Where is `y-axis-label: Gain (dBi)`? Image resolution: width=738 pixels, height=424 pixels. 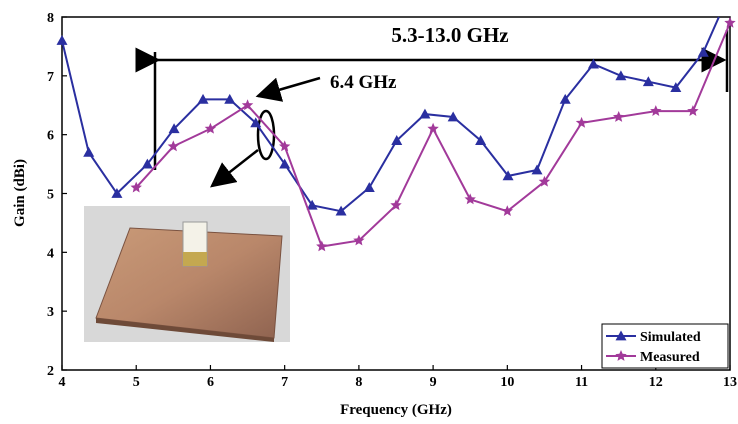
y-axis-label: Gain (dBi) is located at coordinates (20, 193).